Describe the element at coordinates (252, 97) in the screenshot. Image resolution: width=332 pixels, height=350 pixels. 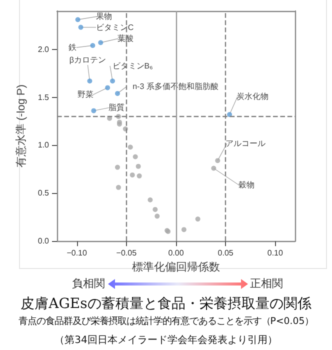
I see `annotation: 炭水化物` at that location.